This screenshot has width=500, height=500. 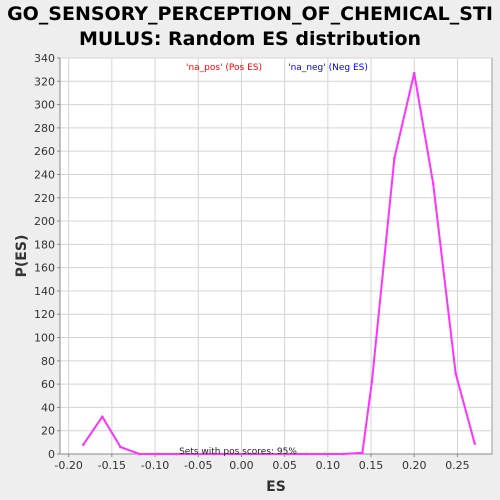 What do you see at coordinates (44, 314) in the screenshot?
I see `y-tick-label-6: 120` at bounding box center [44, 314].